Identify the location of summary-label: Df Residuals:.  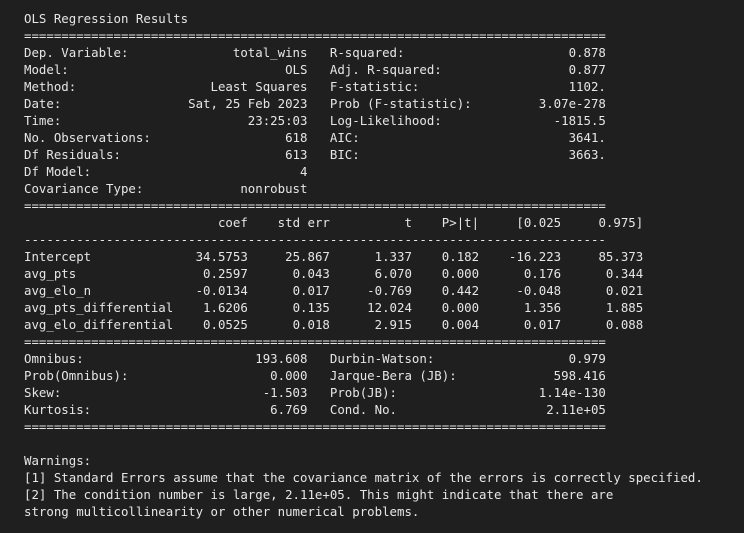
(99, 154).